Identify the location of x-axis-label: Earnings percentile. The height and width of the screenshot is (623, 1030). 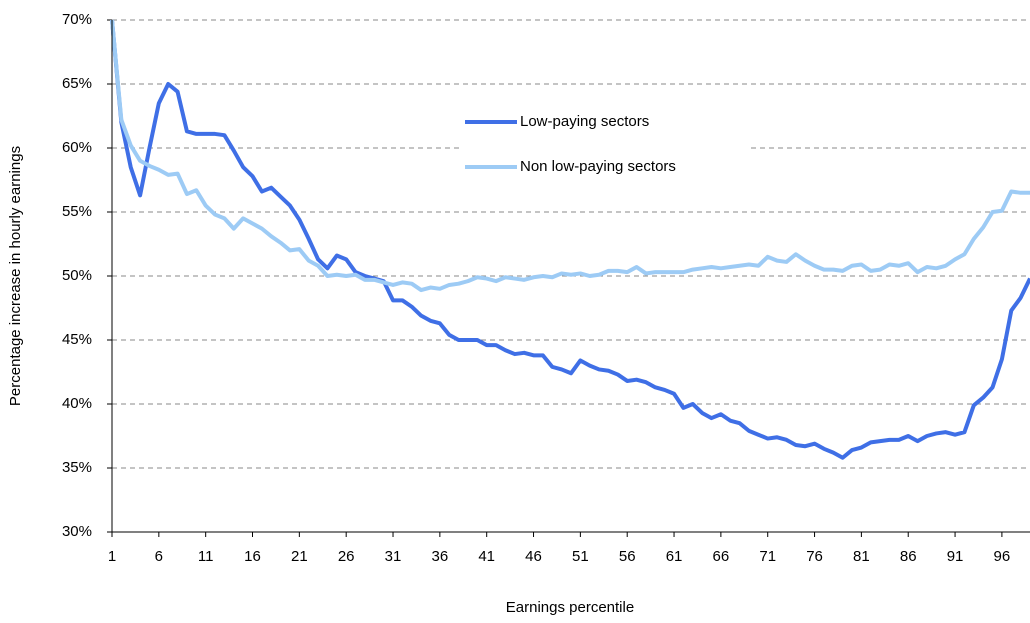
(570, 607).